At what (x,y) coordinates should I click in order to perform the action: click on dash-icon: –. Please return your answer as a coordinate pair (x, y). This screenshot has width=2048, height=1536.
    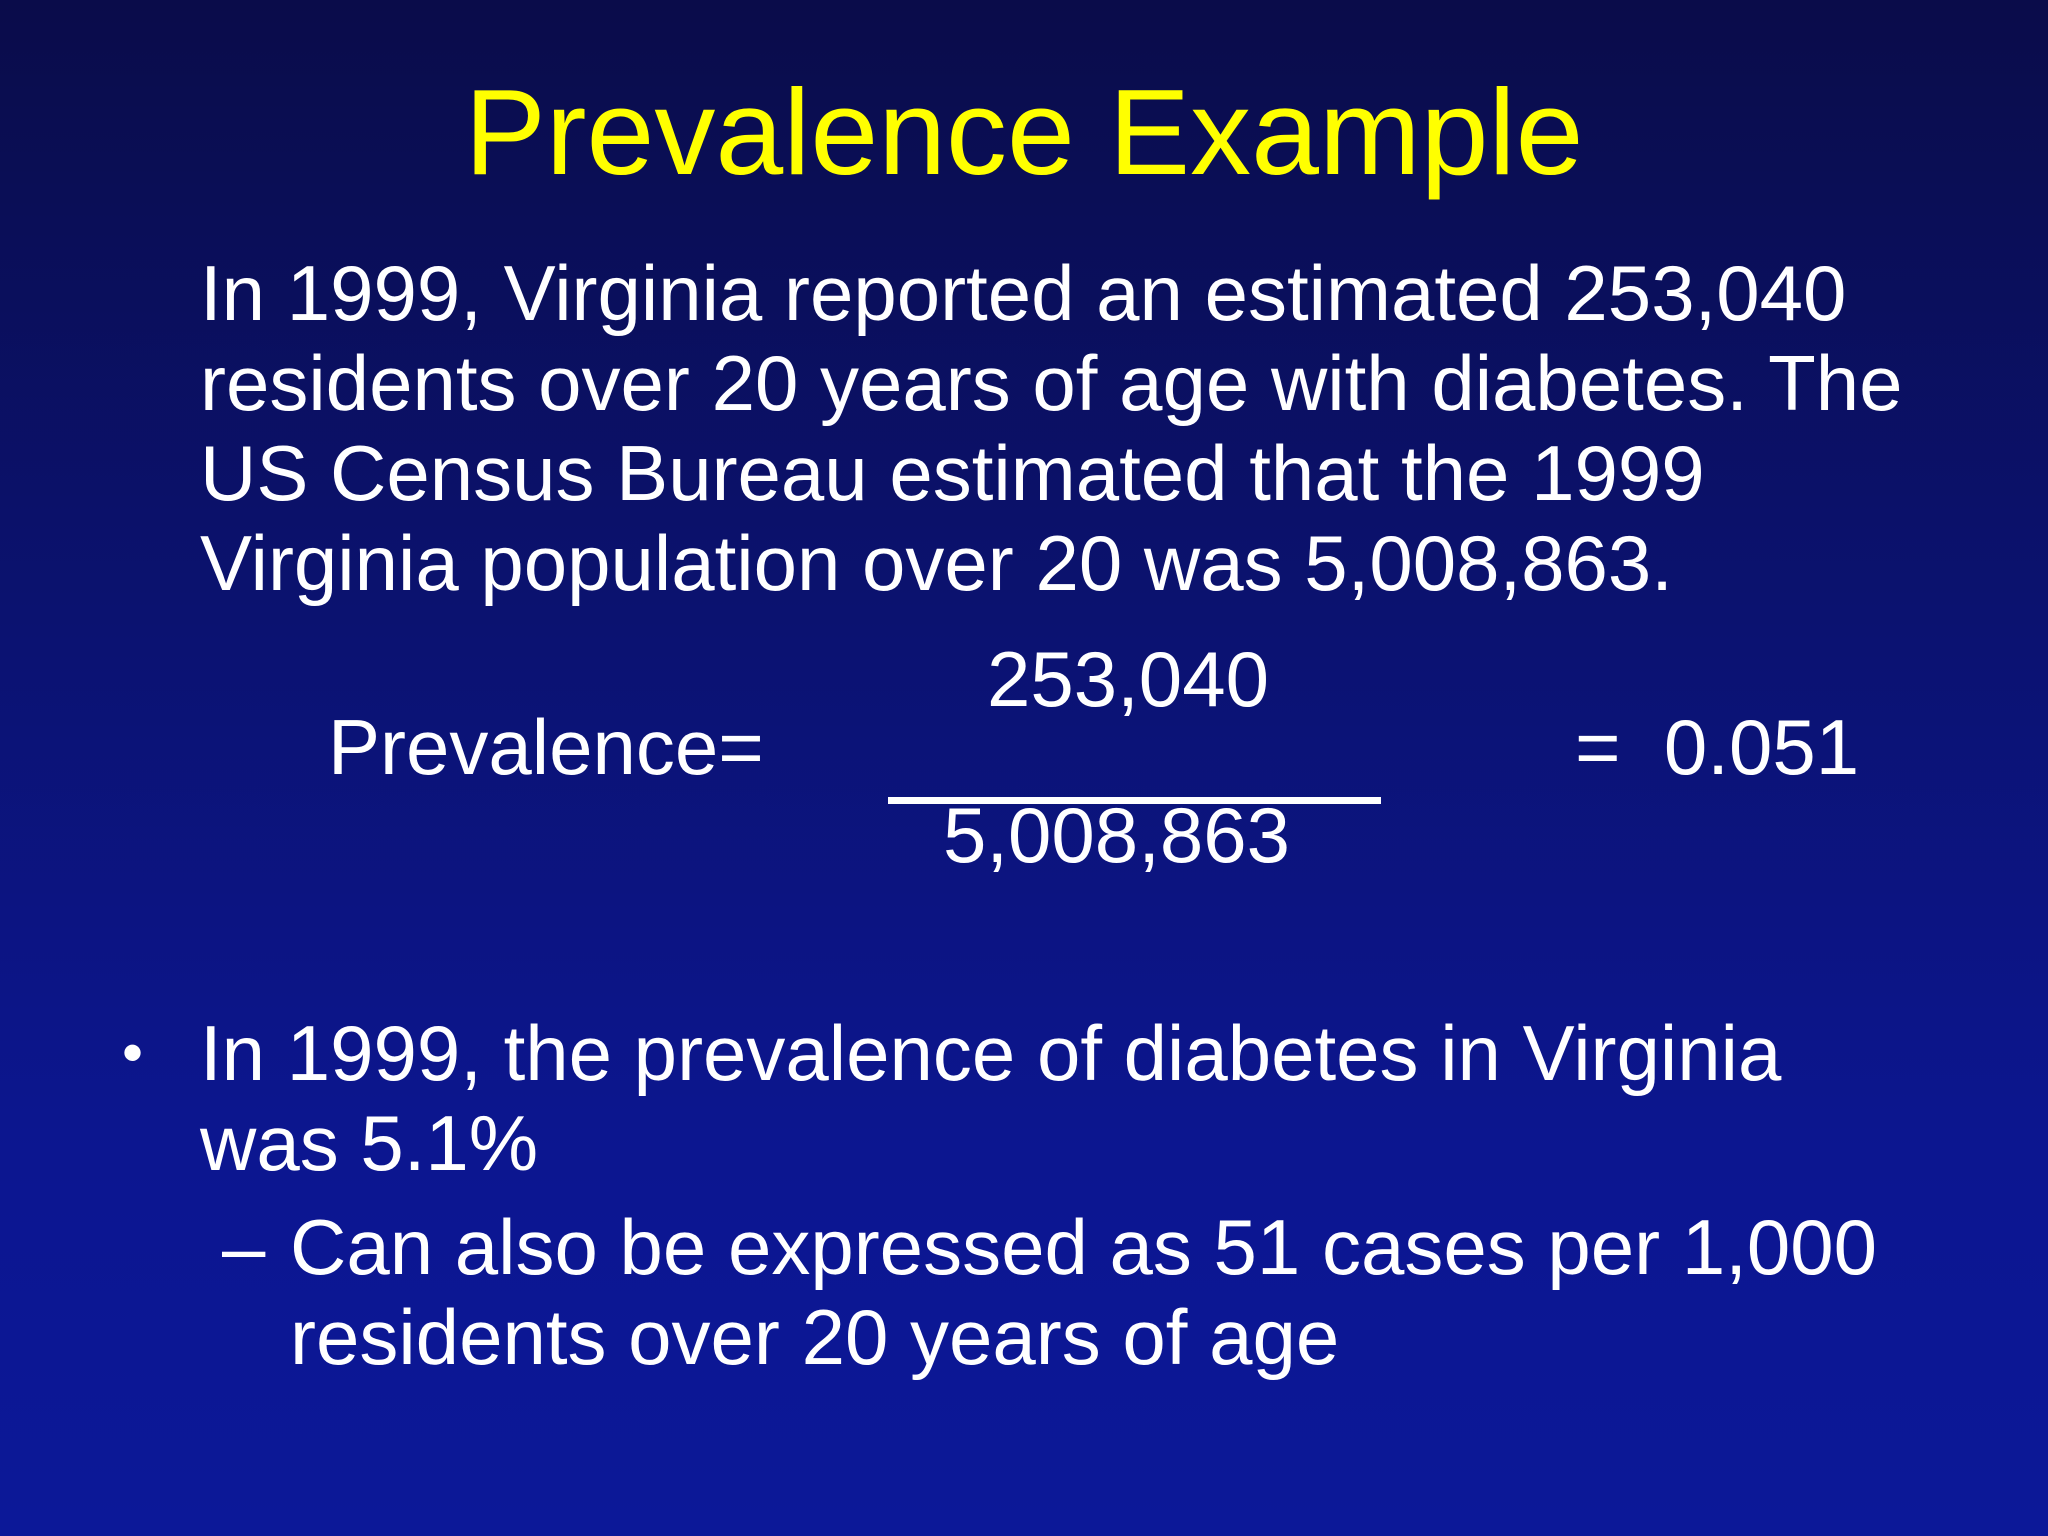
    Looking at the image, I should click on (244, 1247).